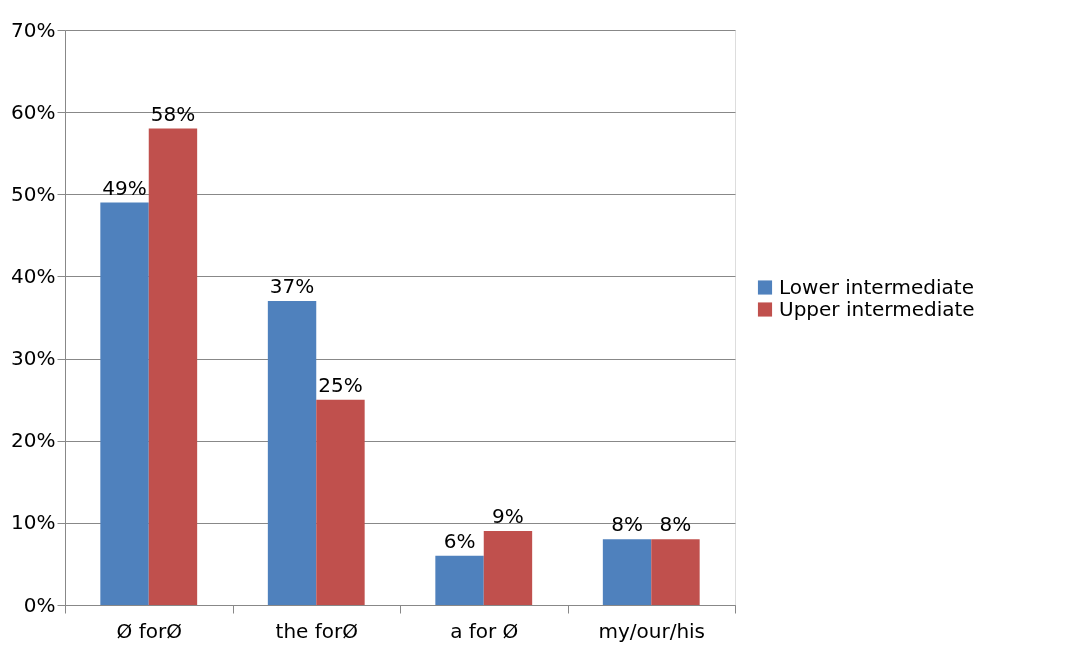 This screenshot has width=1070, height=660. What do you see at coordinates (33, 193) in the screenshot?
I see `y-tick-label: 50%` at bounding box center [33, 193].